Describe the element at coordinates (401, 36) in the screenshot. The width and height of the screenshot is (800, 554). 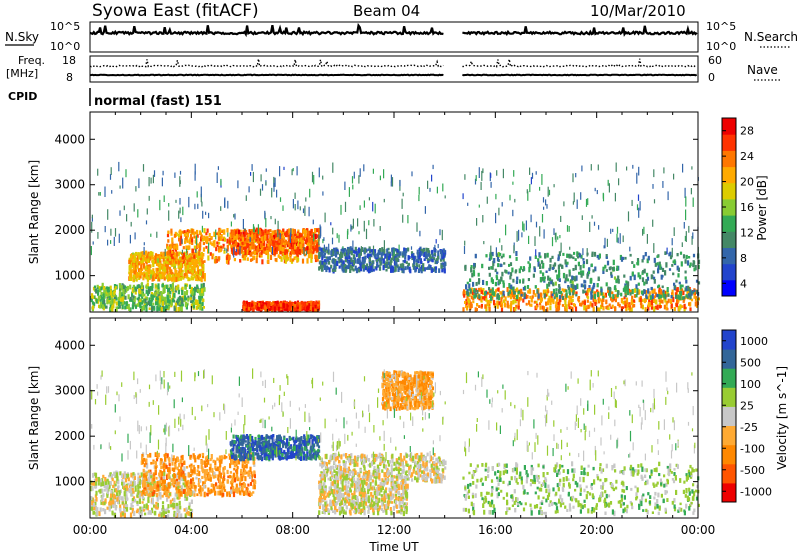
I see `nsky-panel: N.Sky 10^5 10^0 10^5 10^0 N.Search` at that location.